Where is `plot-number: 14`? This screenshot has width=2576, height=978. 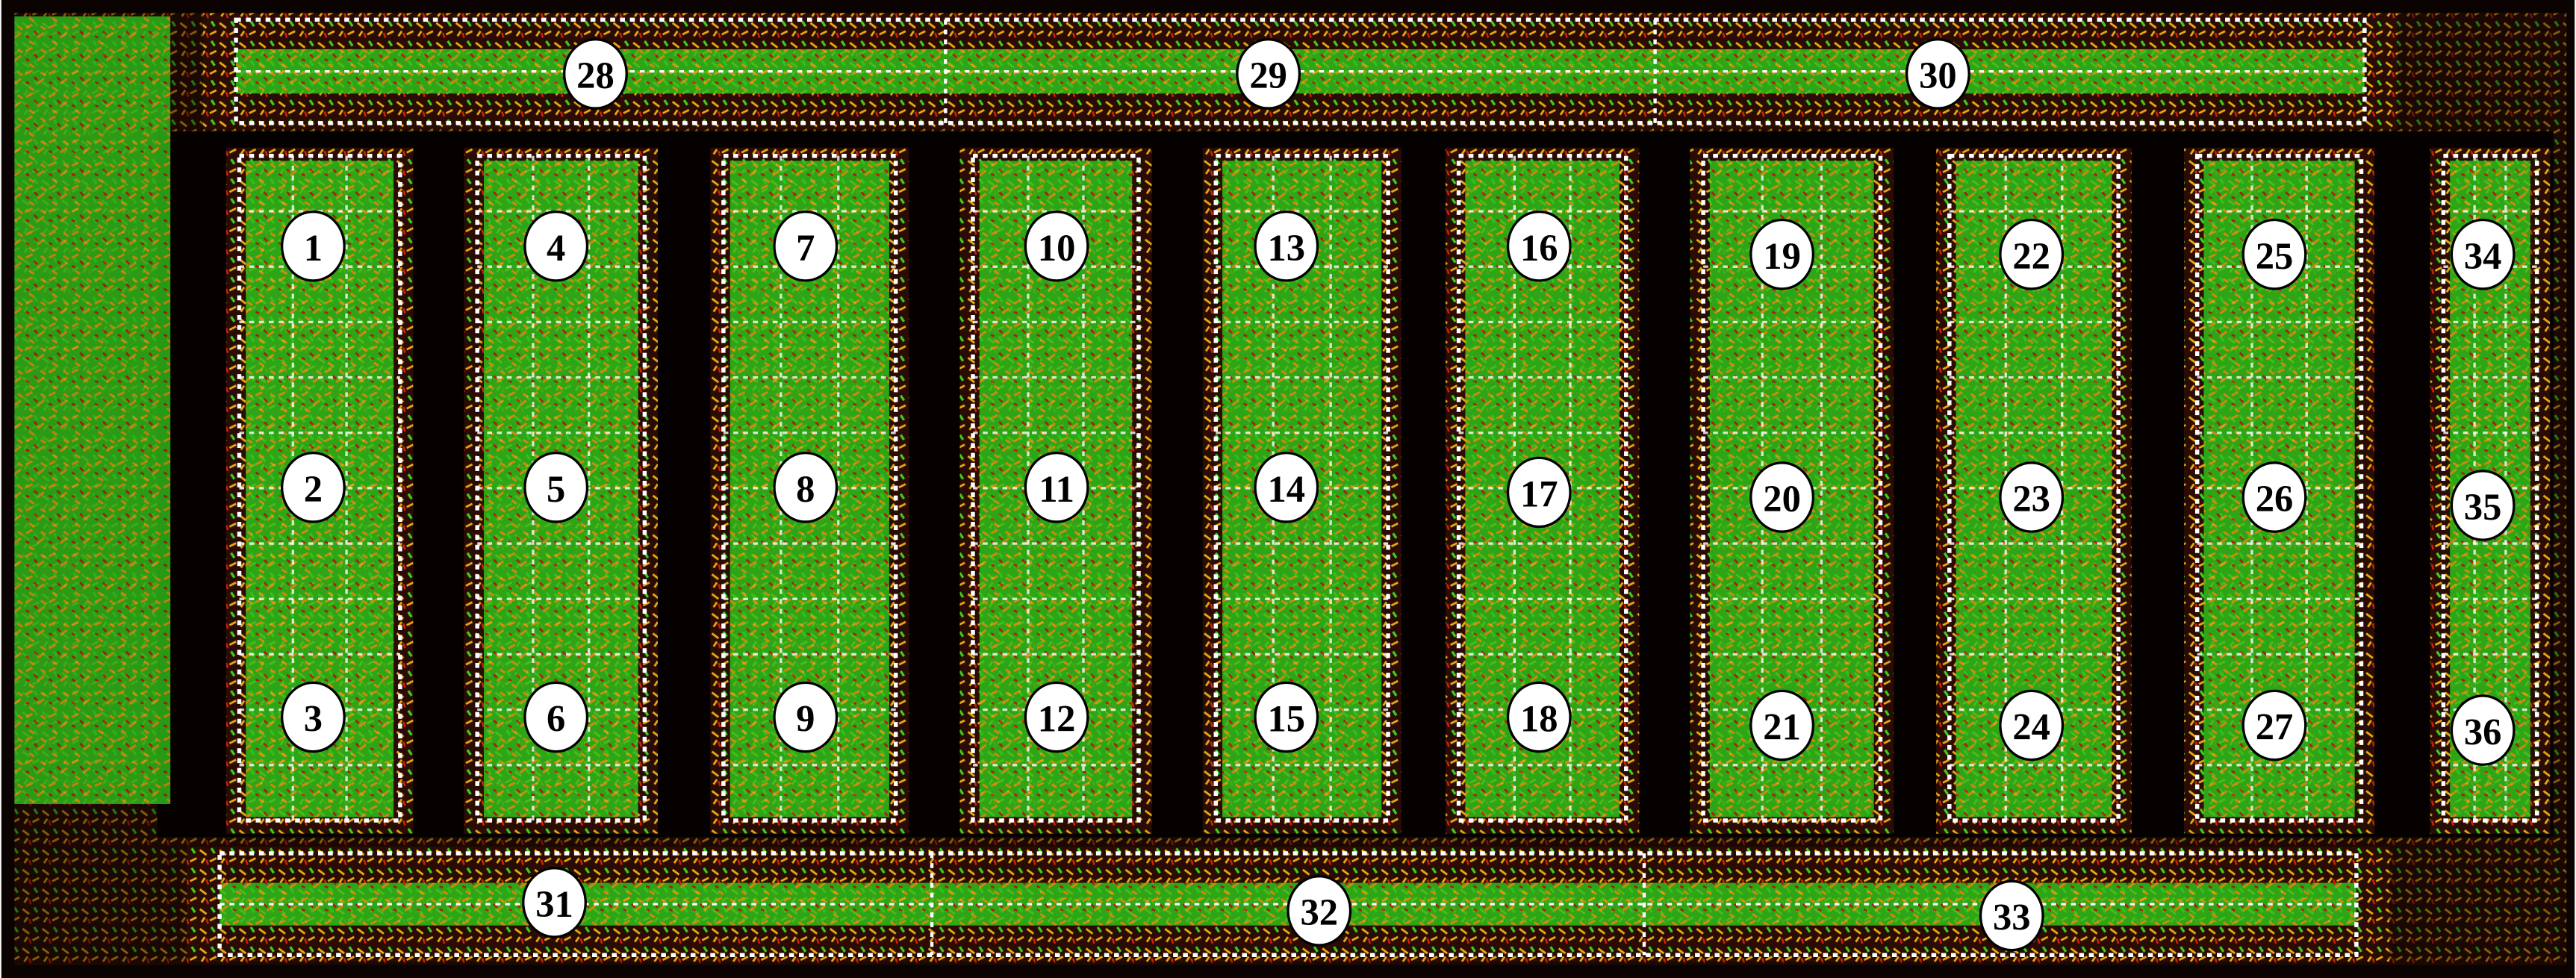 plot-number: 14 is located at coordinates (1287, 489).